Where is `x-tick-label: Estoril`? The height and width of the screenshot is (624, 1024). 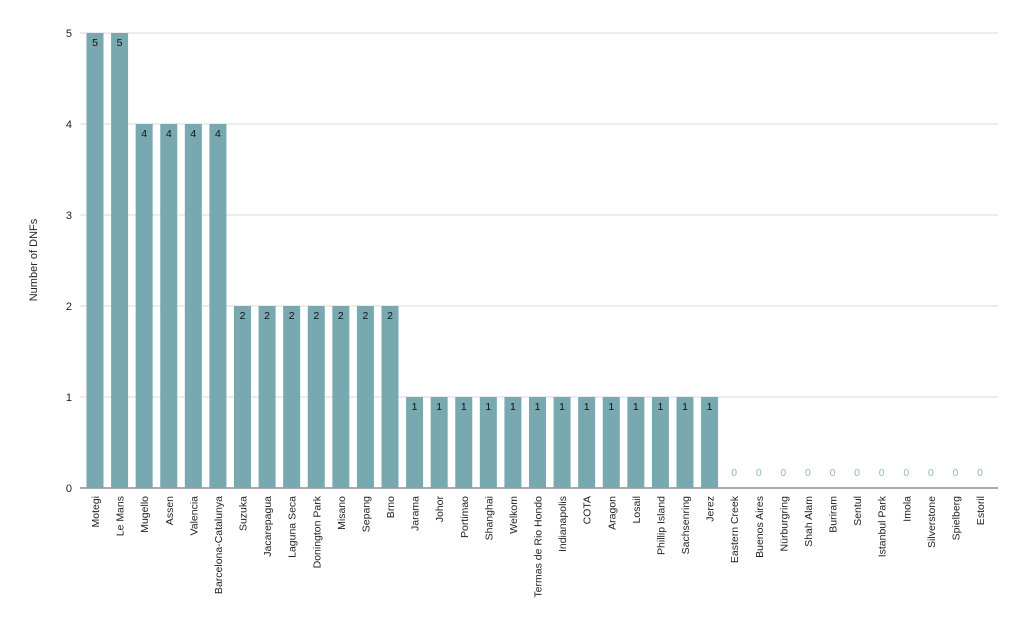 x-tick-label: Estoril is located at coordinates (981, 510).